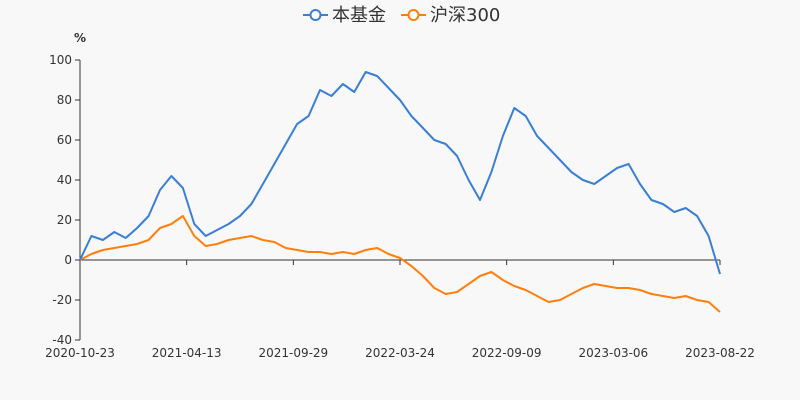 The height and width of the screenshot is (400, 800). Describe the element at coordinates (507, 353) in the screenshot. I see `x-tick-label: 2022-09-09` at that location.